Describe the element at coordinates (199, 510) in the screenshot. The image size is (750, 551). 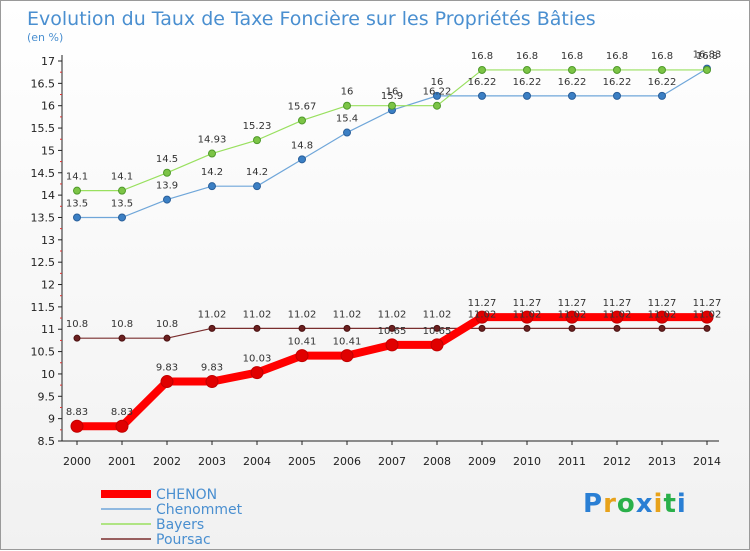
I see `legend-label-chenommet: Chenommet` at that location.